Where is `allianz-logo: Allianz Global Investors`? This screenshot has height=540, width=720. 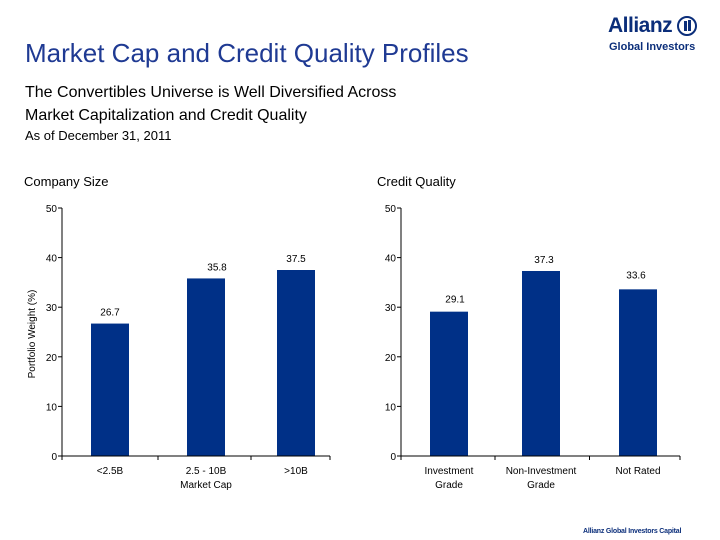 allianz-logo: Allianz Global Investors is located at coordinates (652, 36).